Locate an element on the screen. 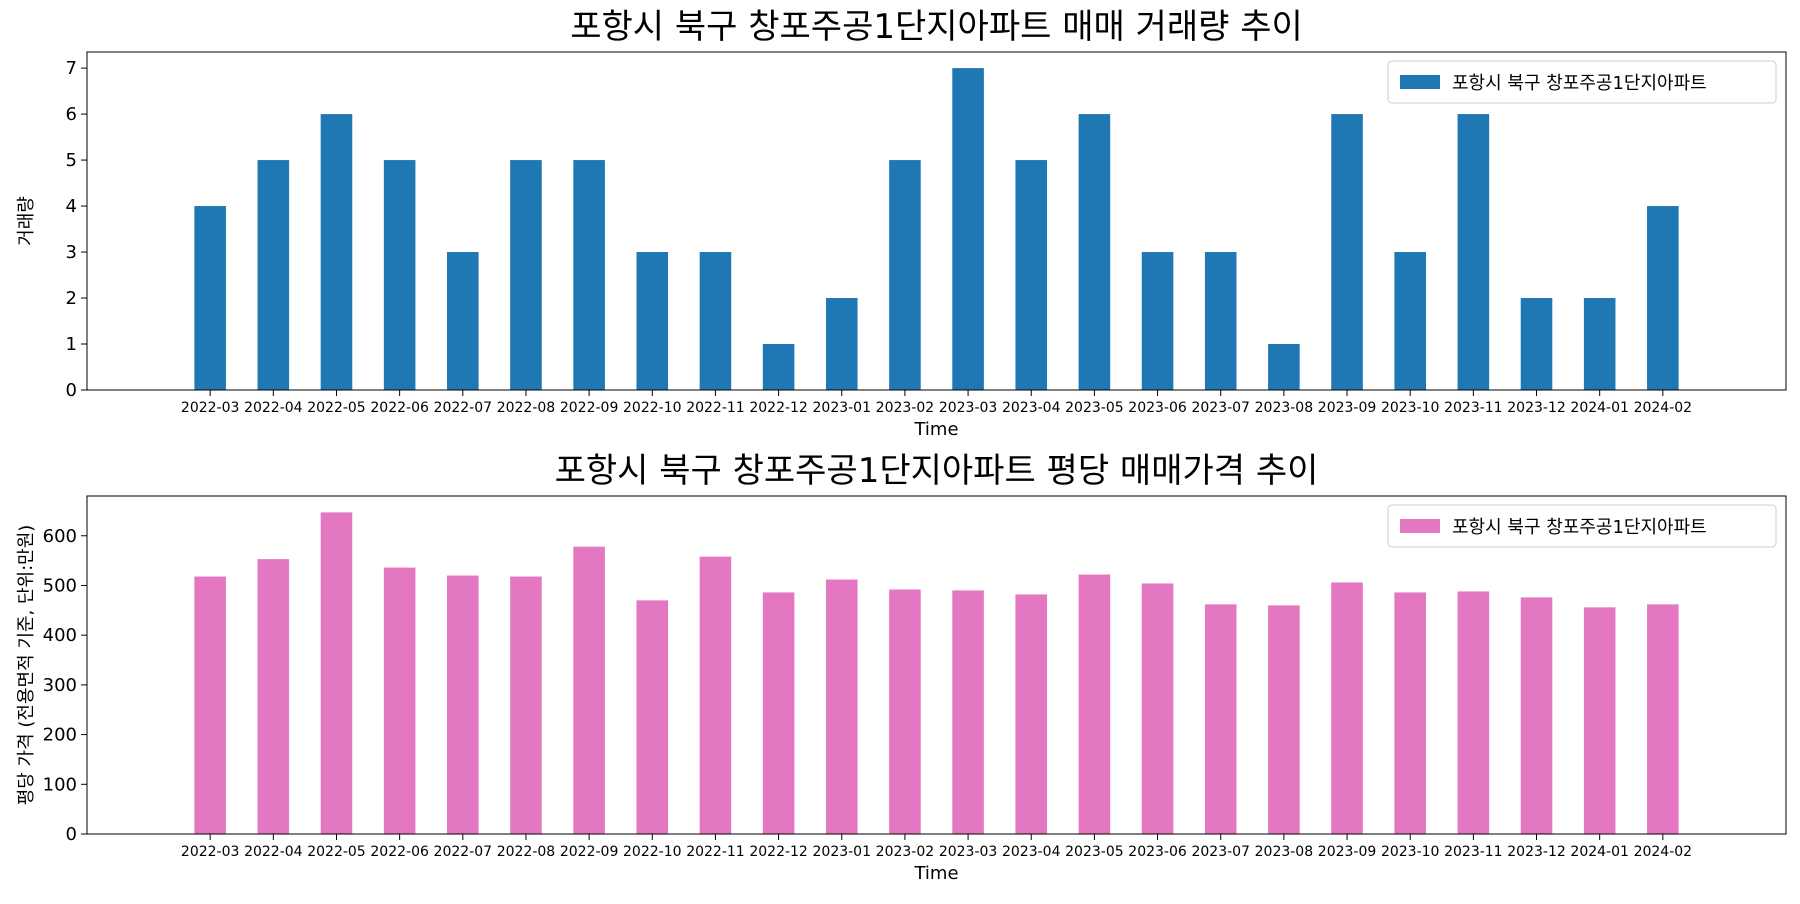 This screenshot has width=1800, height=904. y-tick-label: 400 is located at coordinates (60, 635).